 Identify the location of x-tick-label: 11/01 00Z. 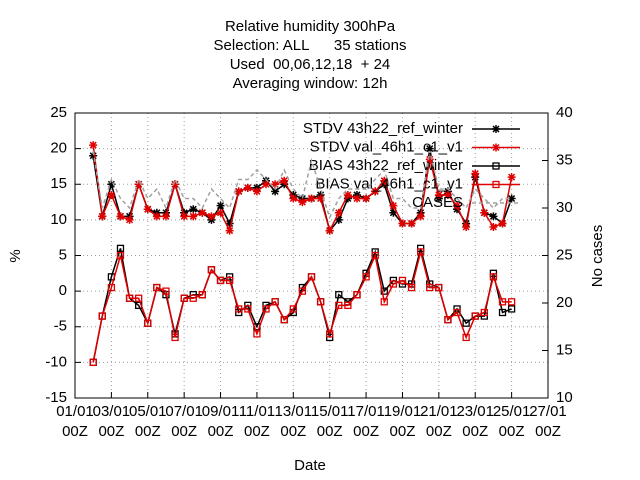
(257, 421).